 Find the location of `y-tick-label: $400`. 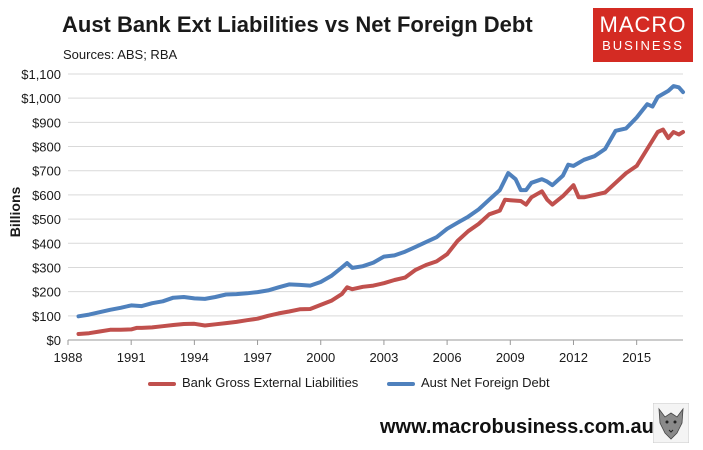

y-tick-label: $400 is located at coordinates (46, 243).